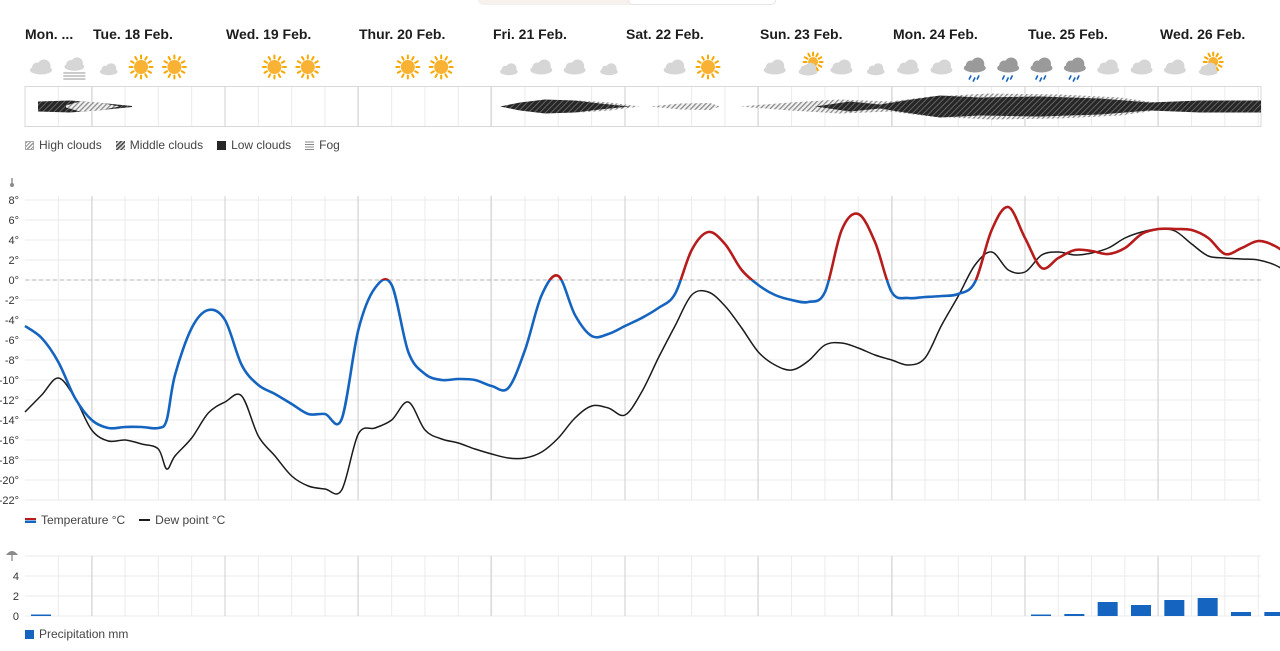  I want to click on temperature-legend: Temperature °C Dew point °C, so click(125, 520).